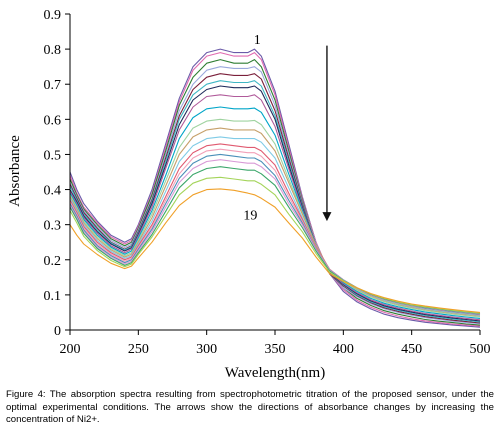 The height and width of the screenshot is (438, 500). I want to click on y-tick-label: 0.8, so click(53, 50).